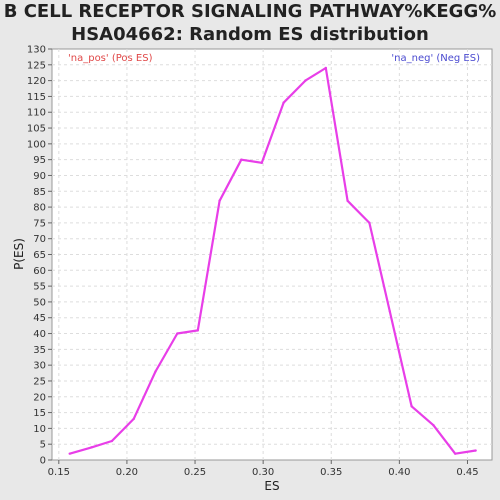 The image size is (500, 500). What do you see at coordinates (39, 334) in the screenshot?
I see `y-tick-label: 40` at bounding box center [39, 334].